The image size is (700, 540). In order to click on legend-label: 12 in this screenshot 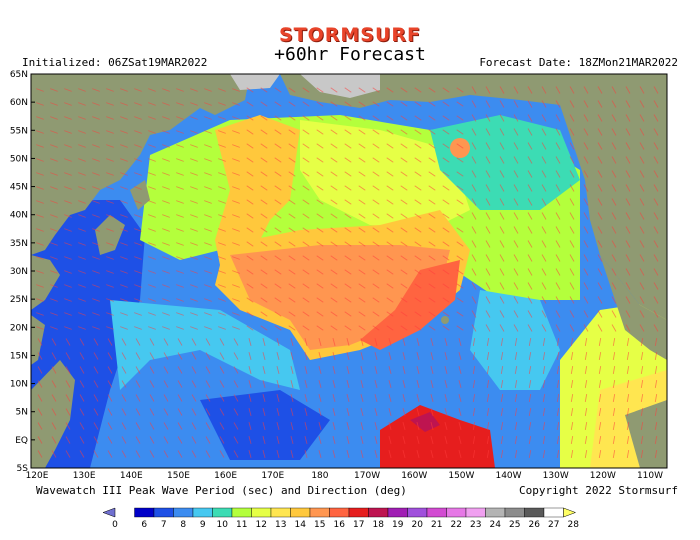, I will do `click(261, 525)`.